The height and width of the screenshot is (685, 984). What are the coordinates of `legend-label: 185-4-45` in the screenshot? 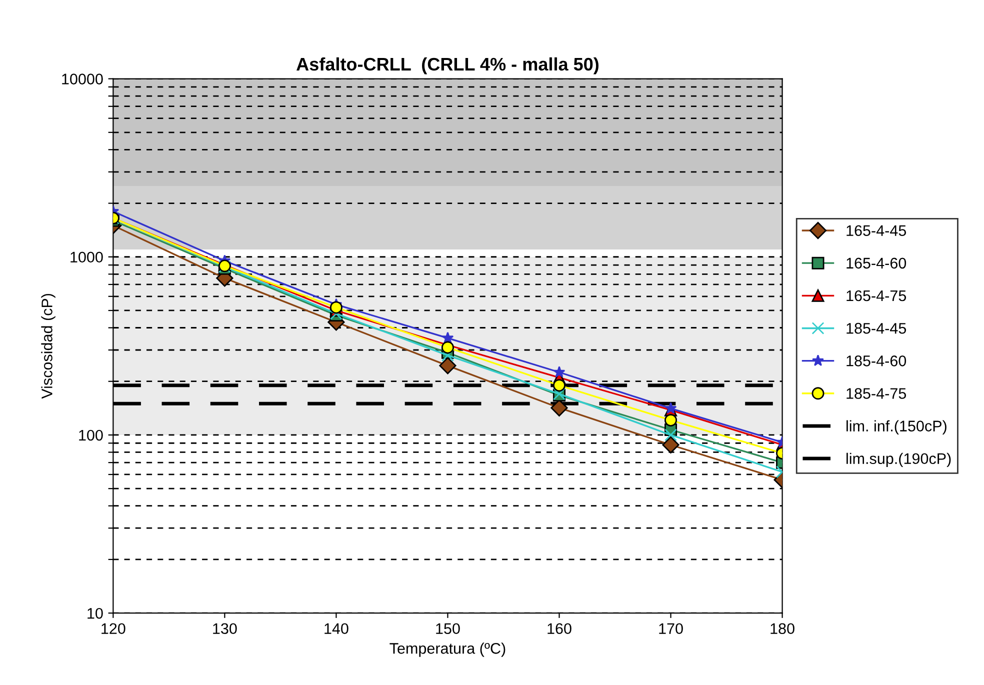 It's located at (876, 328).